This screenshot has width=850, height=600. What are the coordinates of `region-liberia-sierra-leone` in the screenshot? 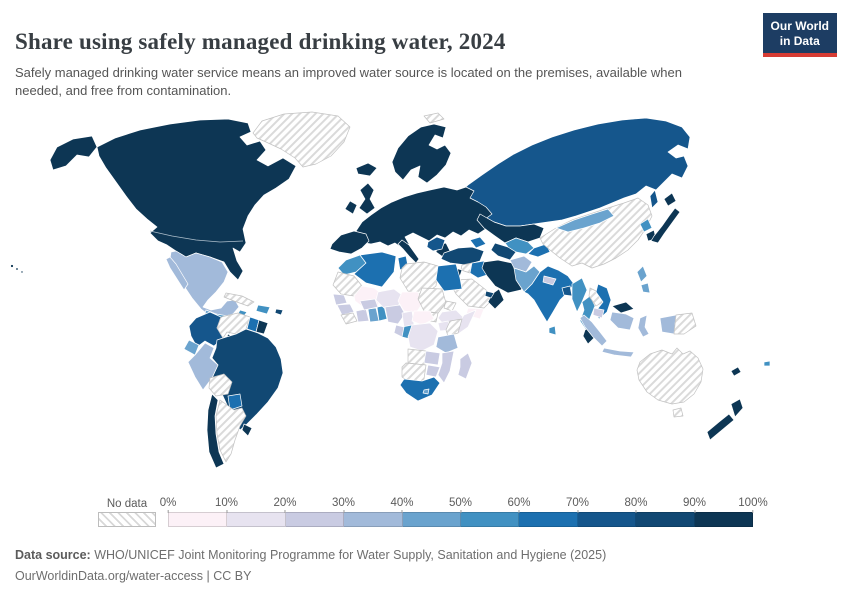 It's located at (349, 318).